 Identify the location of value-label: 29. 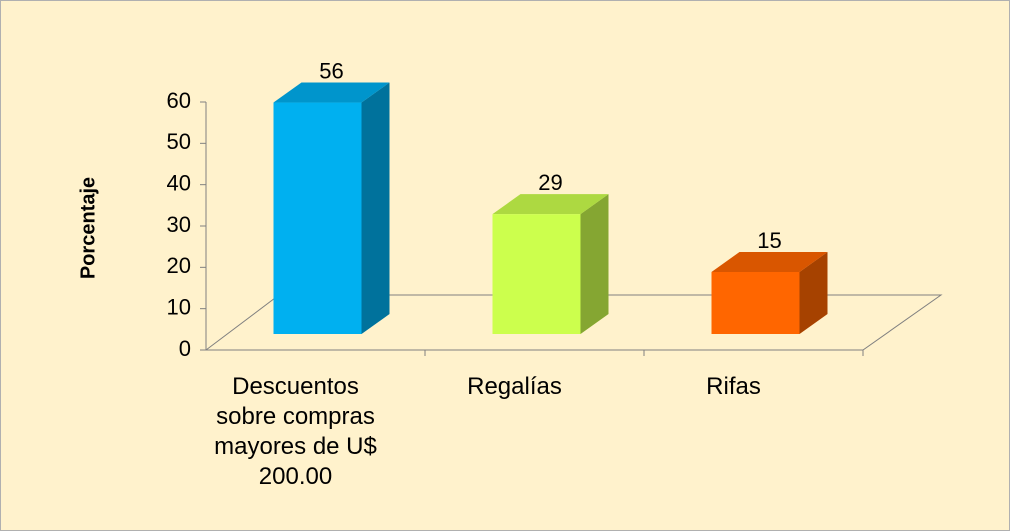
(550, 182).